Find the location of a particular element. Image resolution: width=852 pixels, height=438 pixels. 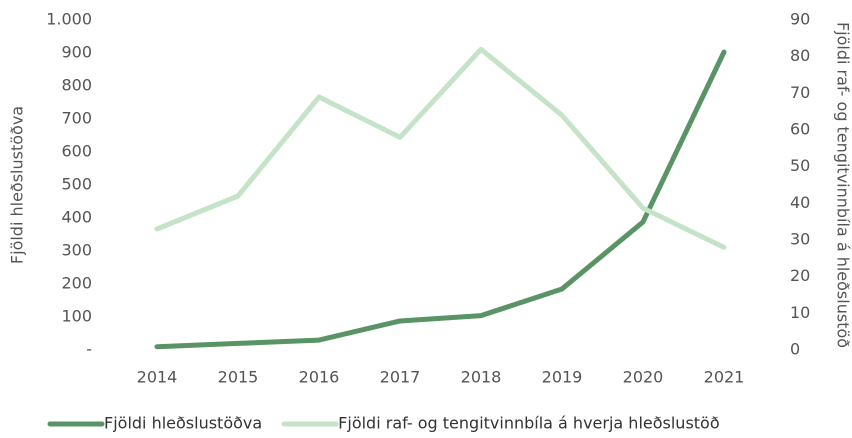

x-tick-label: 2018 is located at coordinates (481, 377).